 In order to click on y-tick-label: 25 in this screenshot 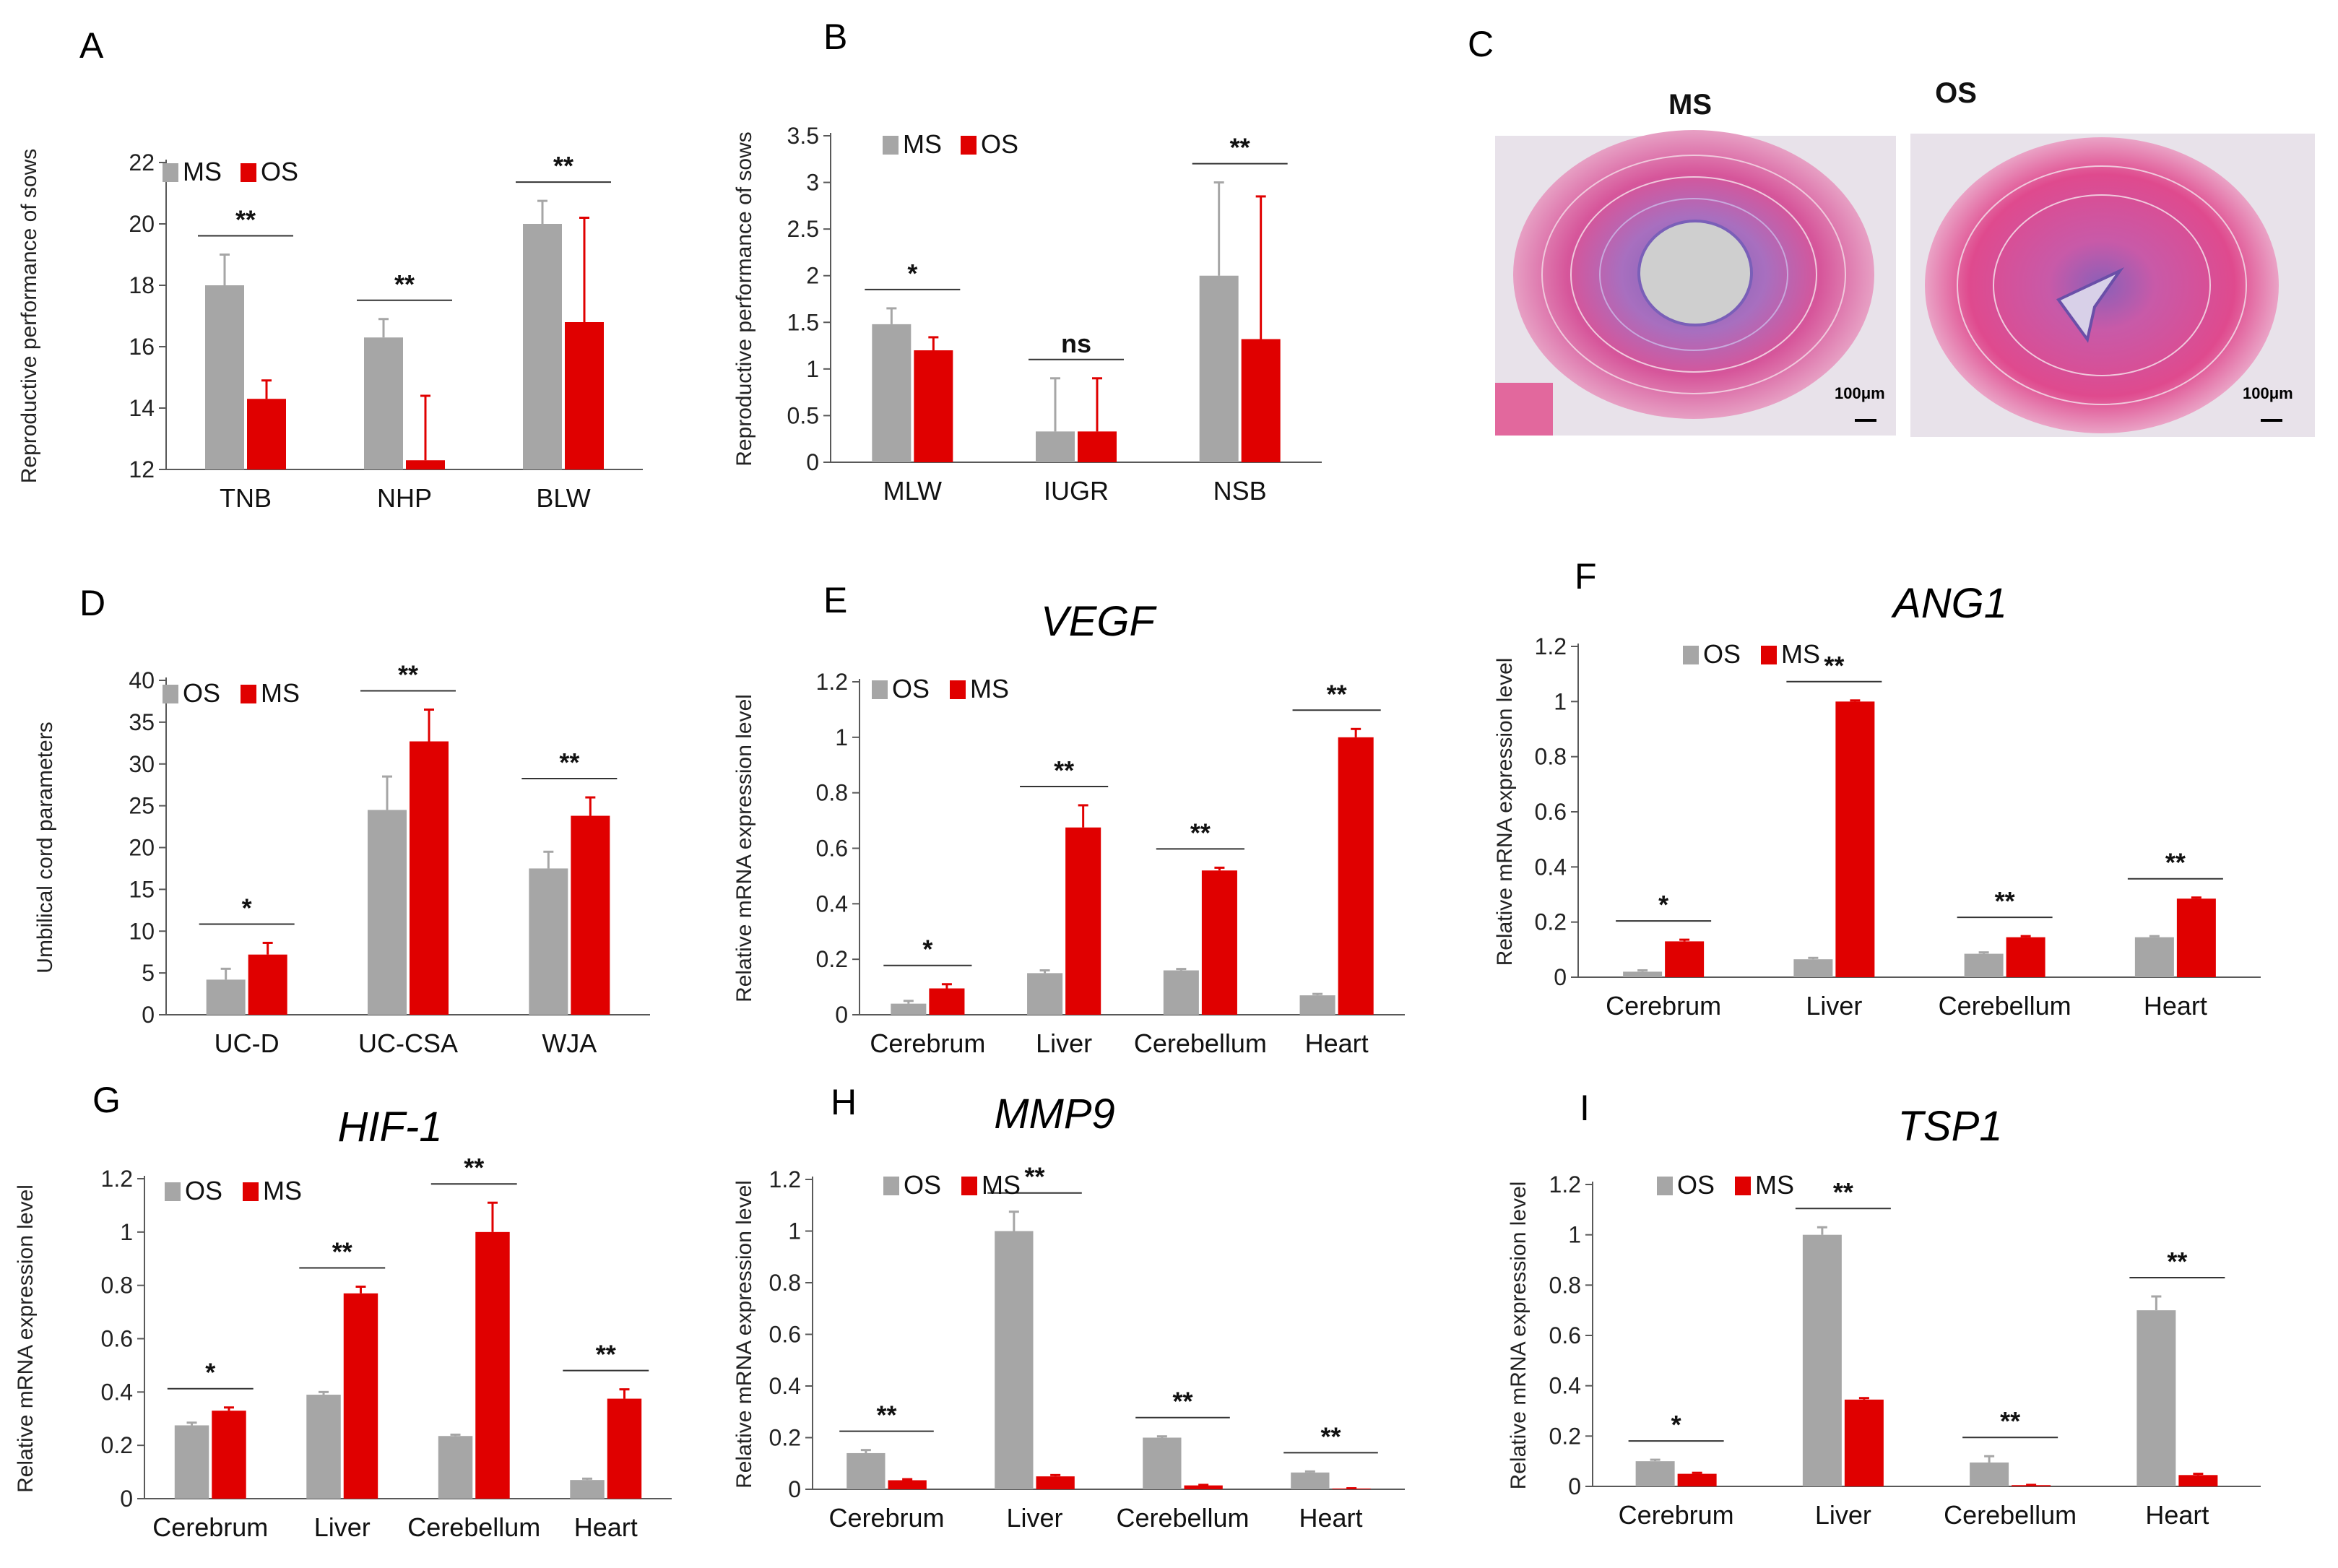, I will do `click(142, 806)`.